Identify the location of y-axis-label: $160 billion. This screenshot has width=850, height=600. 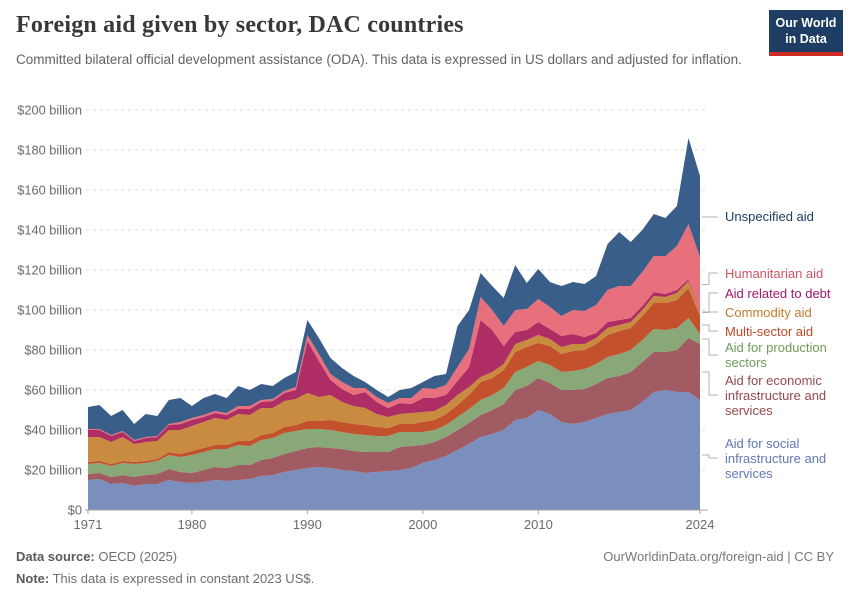
(49, 190).